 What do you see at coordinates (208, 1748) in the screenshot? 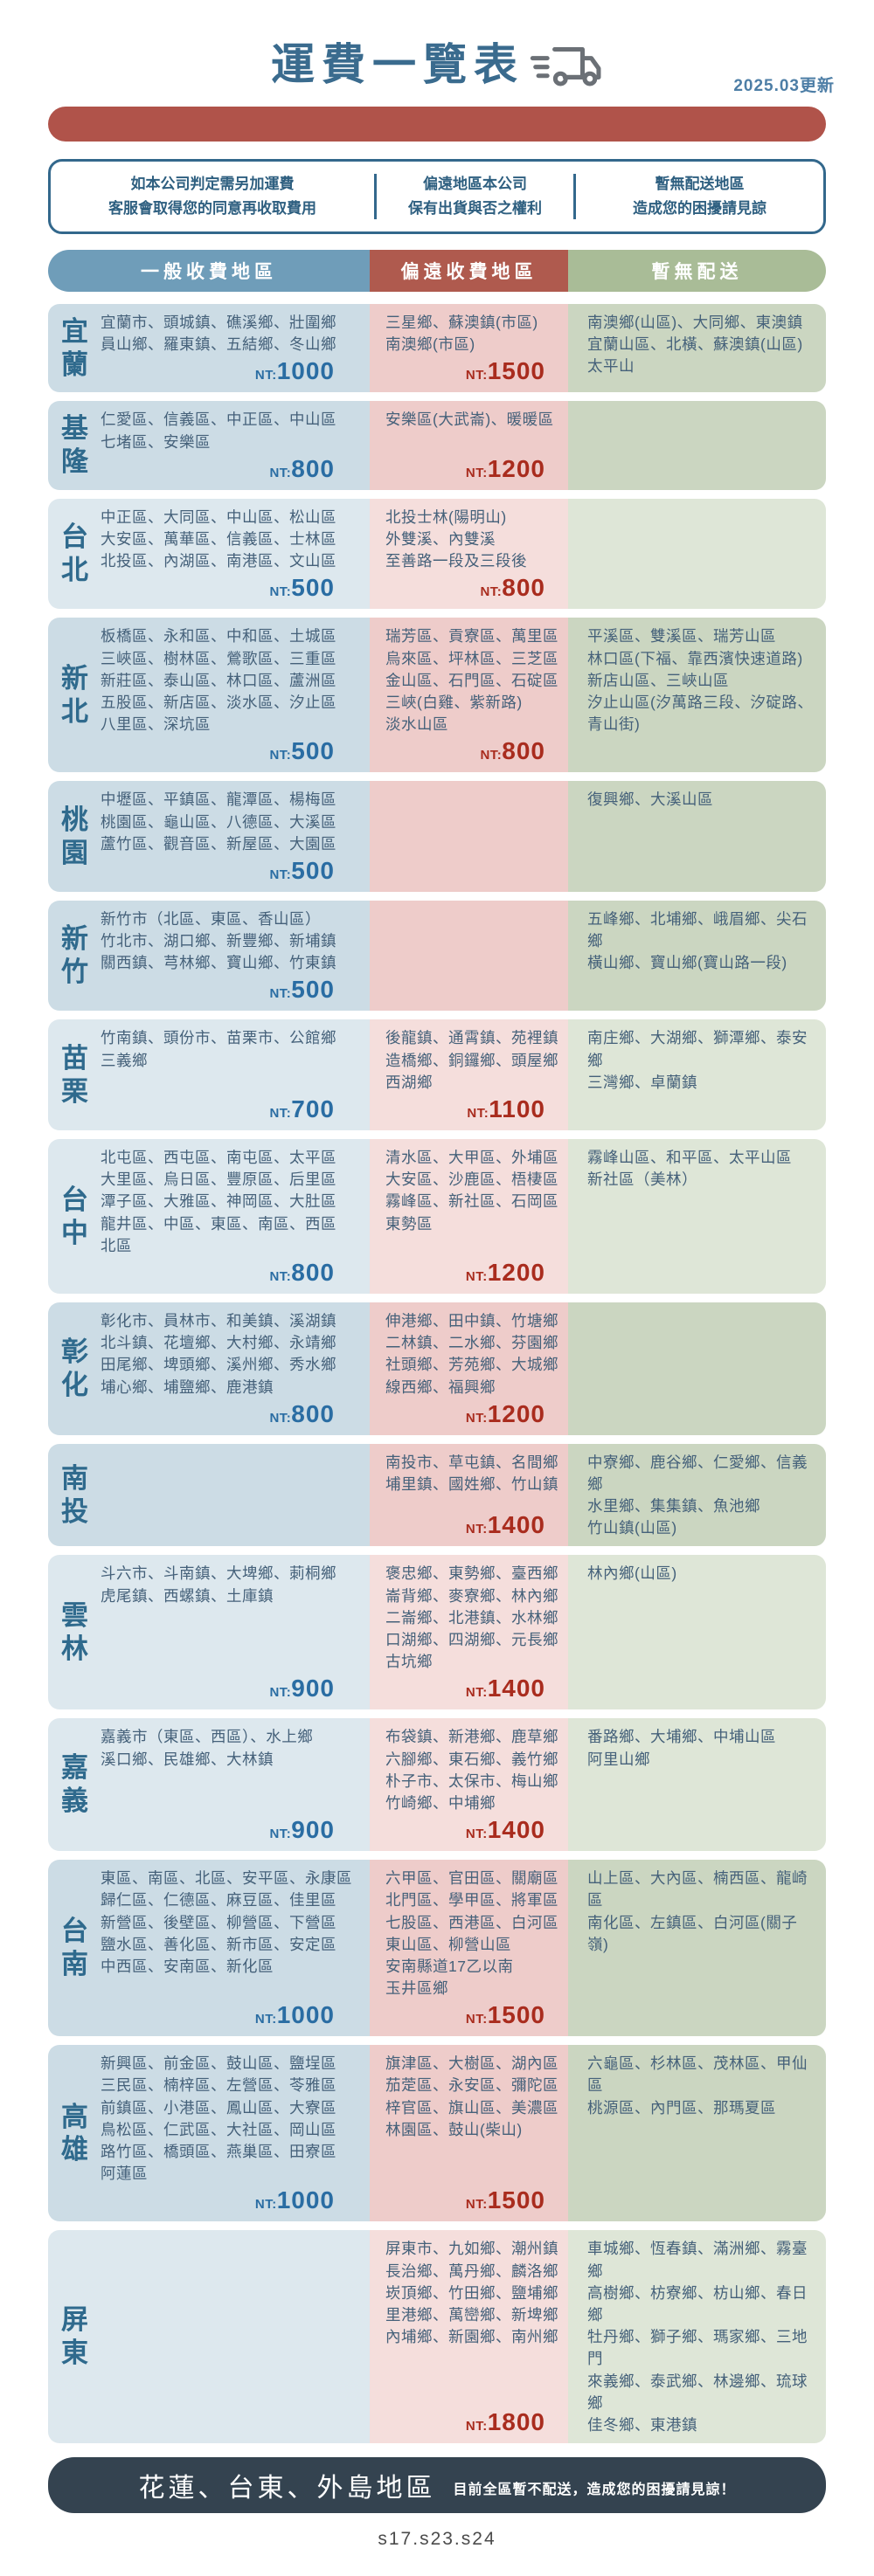
I see `area-list: 嘉義市（東區、西區）、水上鄉 溪口鄉、民雄鄉、大林鎮` at bounding box center [208, 1748].